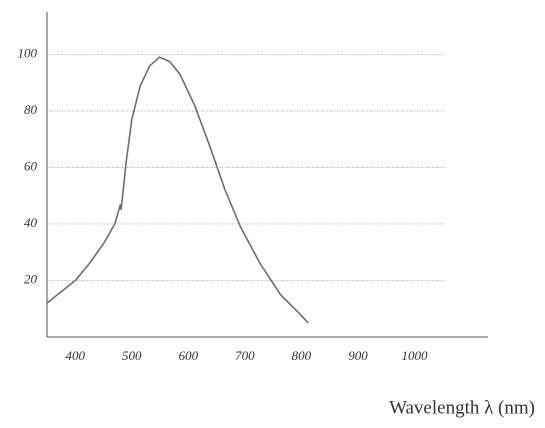  I want to click on y-tick-label: 80, so click(31, 109).